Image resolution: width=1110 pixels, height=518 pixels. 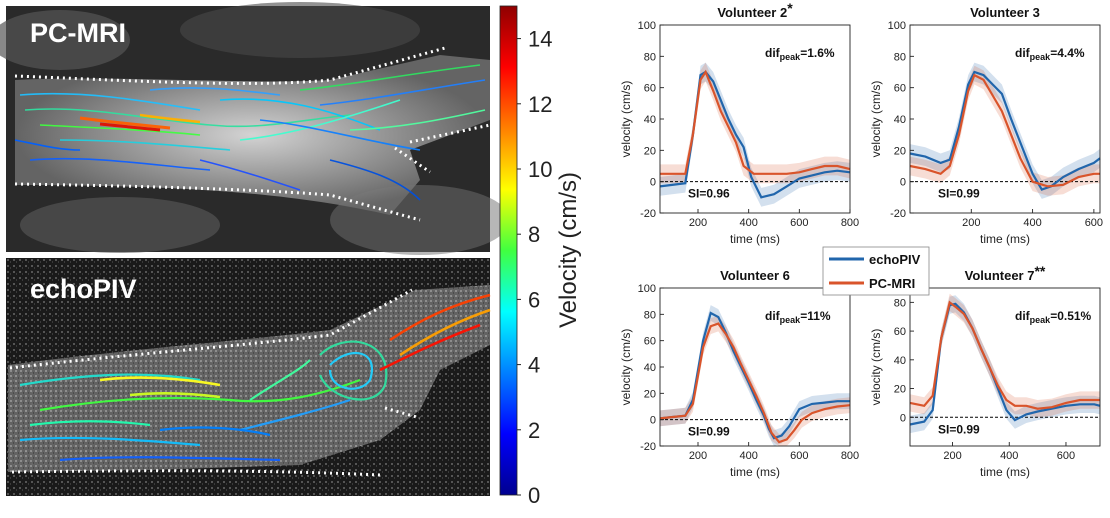 What do you see at coordinates (250, 132) in the screenshot?
I see `pcmri-streamlines` at bounding box center [250, 132].